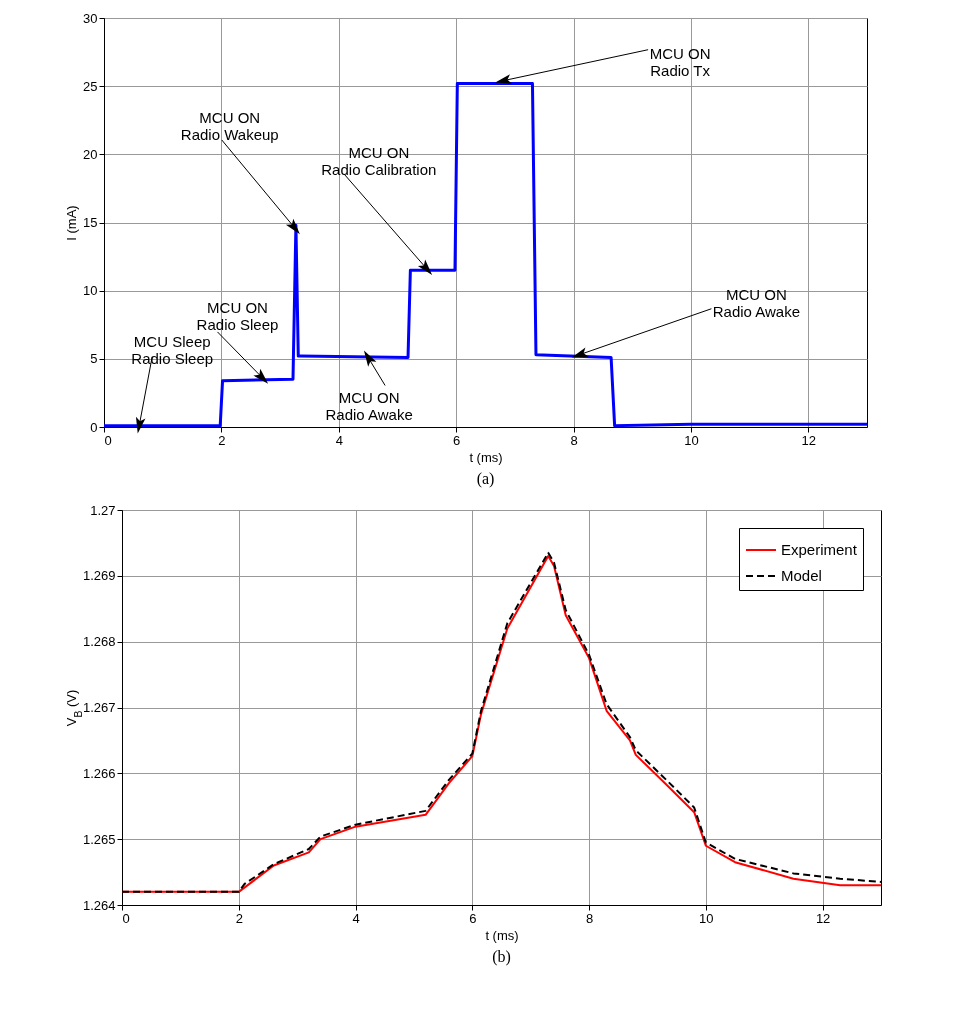 The image size is (969, 1014). What do you see at coordinates (94, 427) in the screenshot?
I see `y-tick-label: 0` at bounding box center [94, 427].